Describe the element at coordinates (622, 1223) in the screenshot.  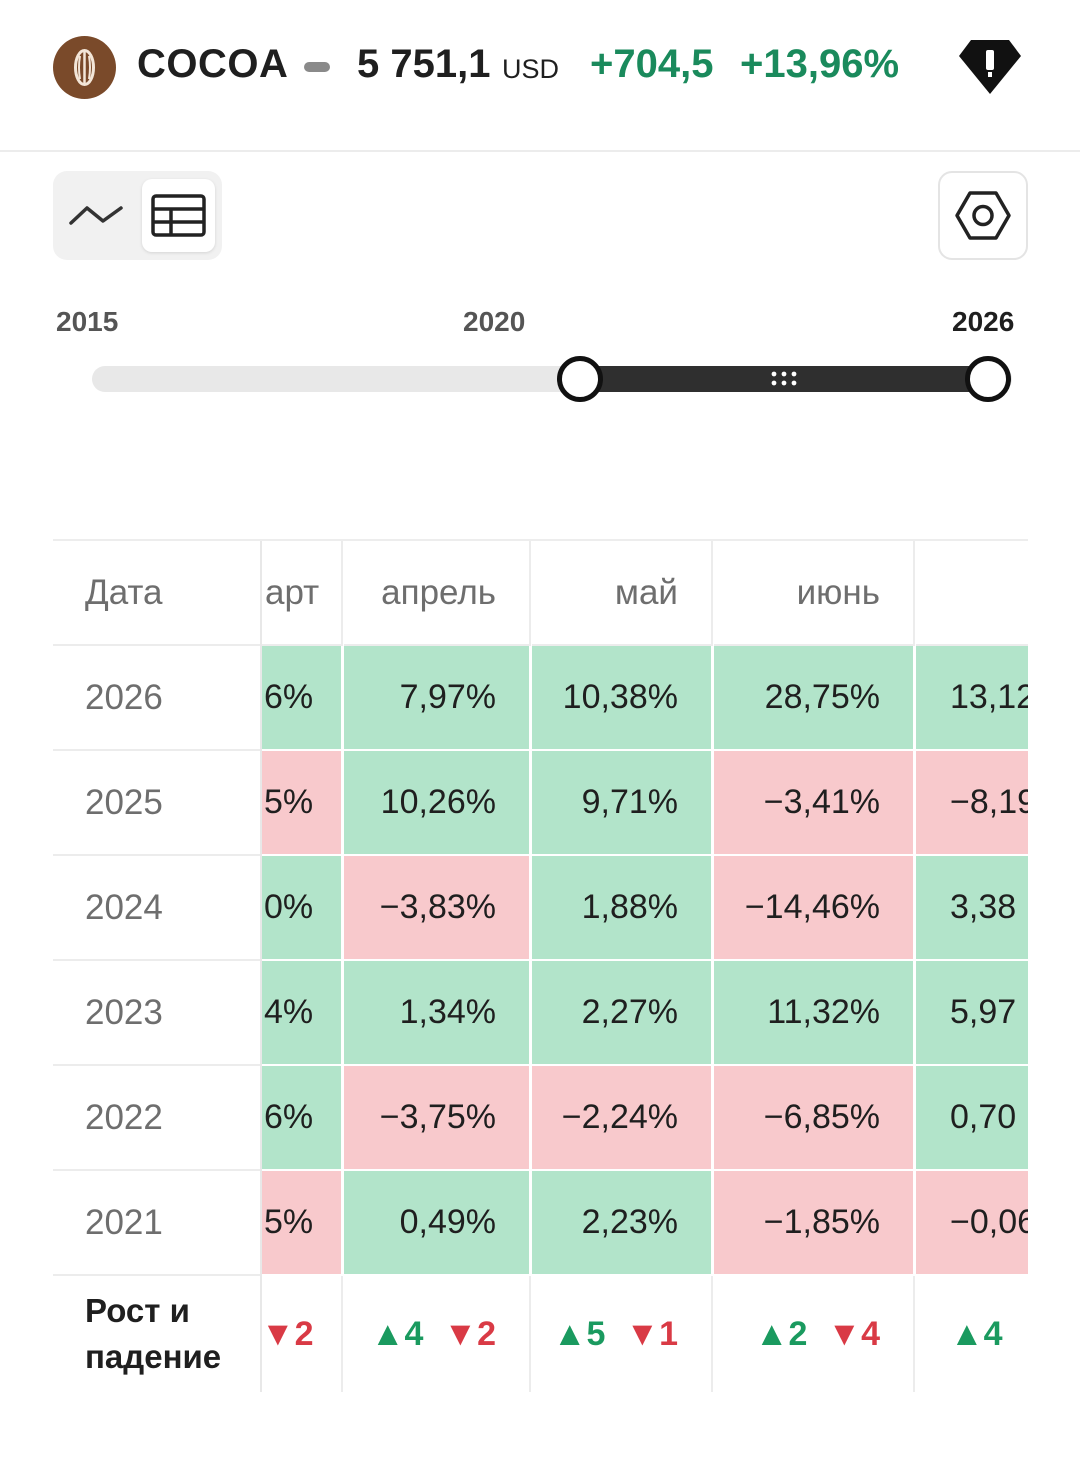
I see `table-cell: 2,23%` at that location.